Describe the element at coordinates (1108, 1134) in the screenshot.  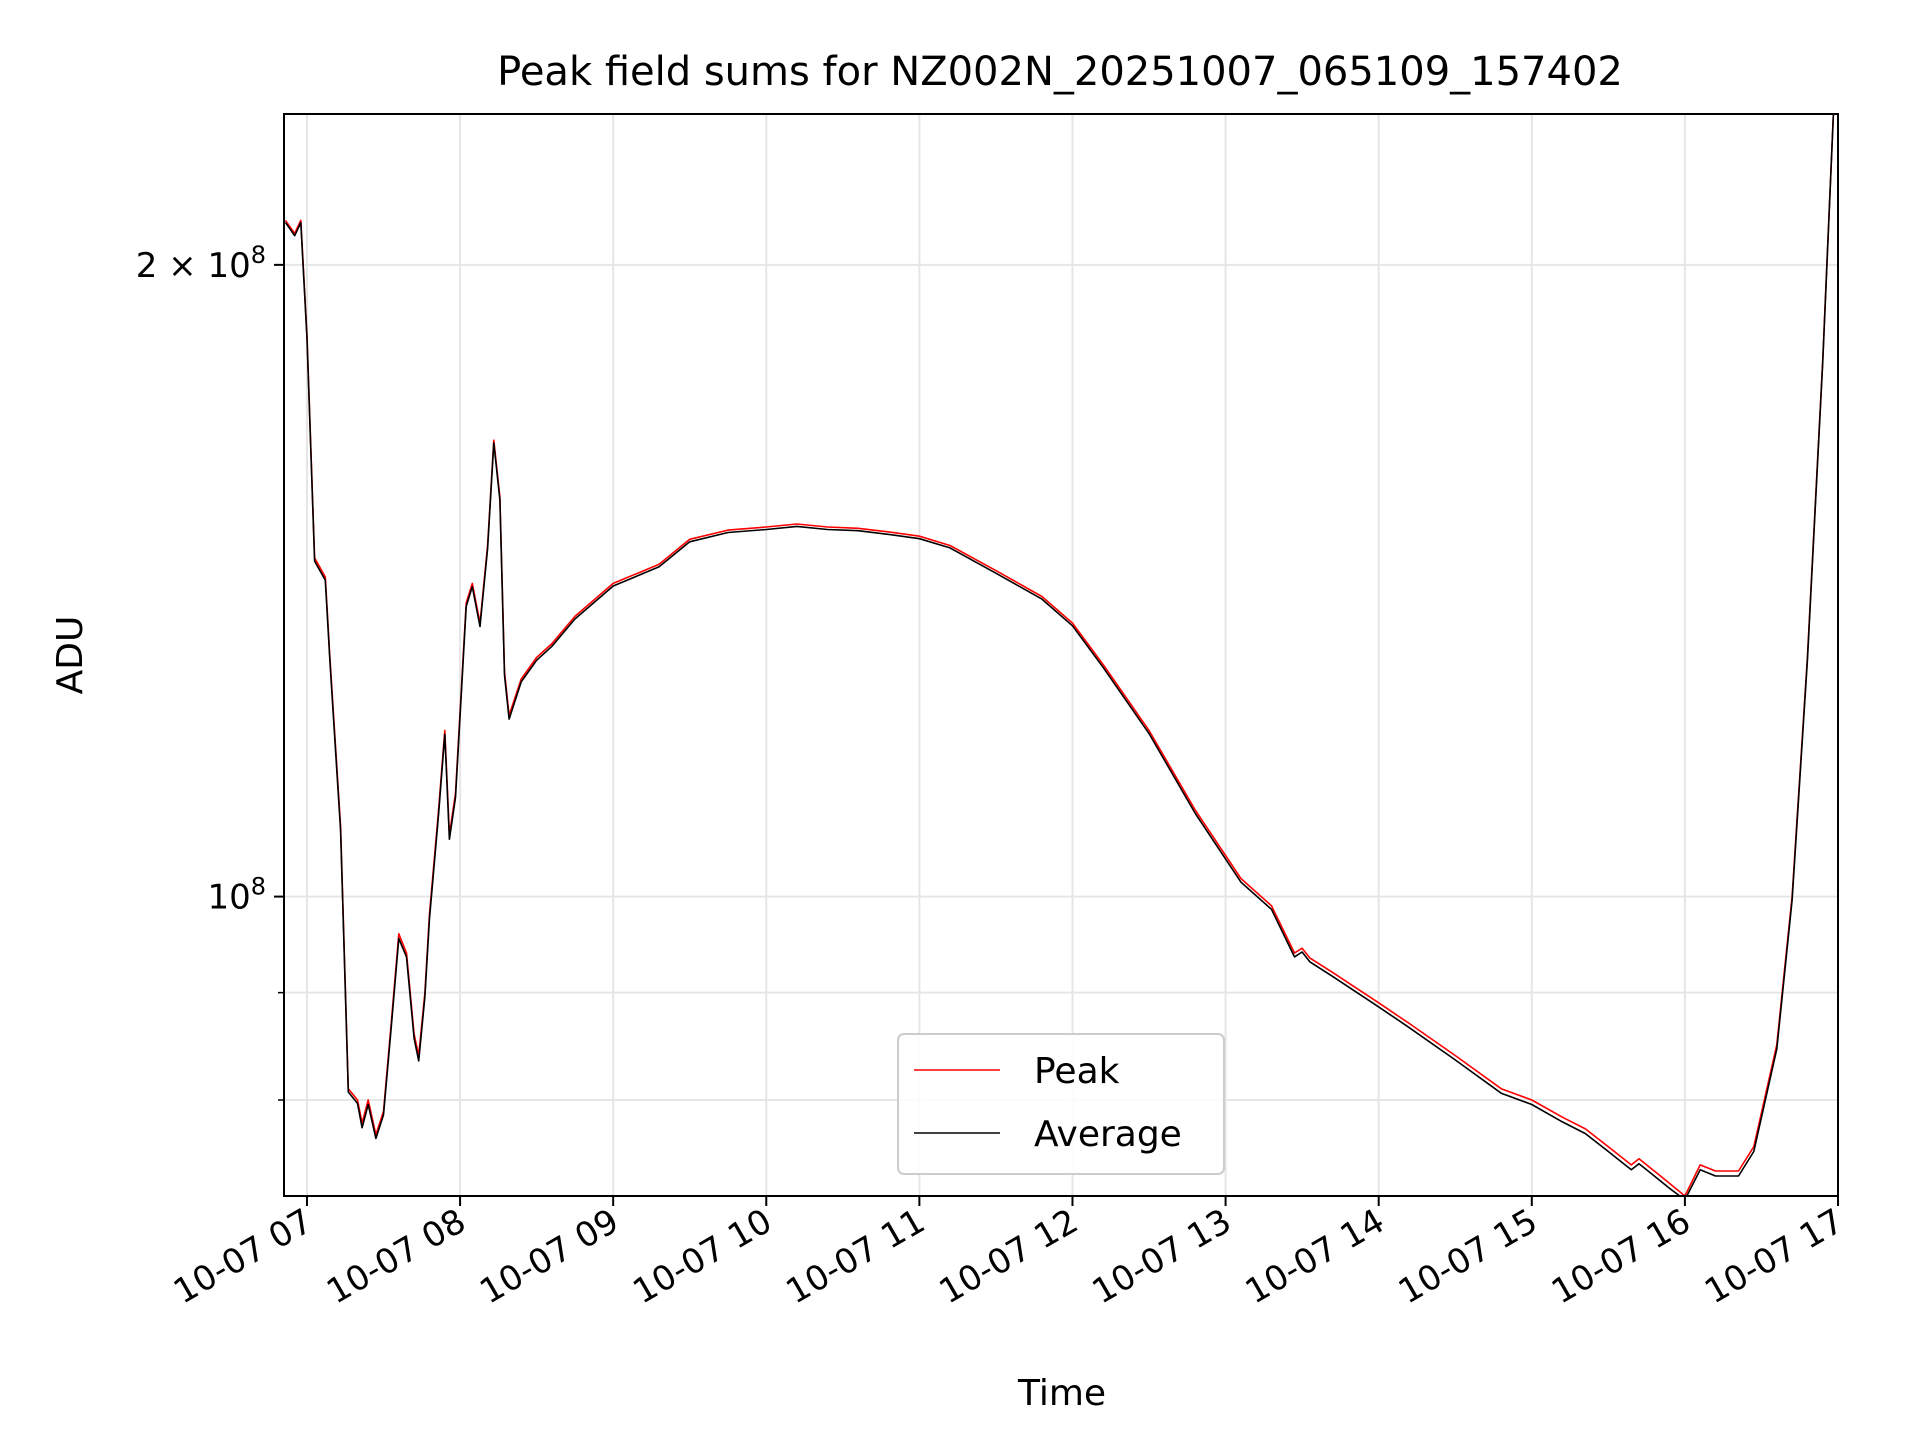
I see `legend-label-average: Average` at that location.